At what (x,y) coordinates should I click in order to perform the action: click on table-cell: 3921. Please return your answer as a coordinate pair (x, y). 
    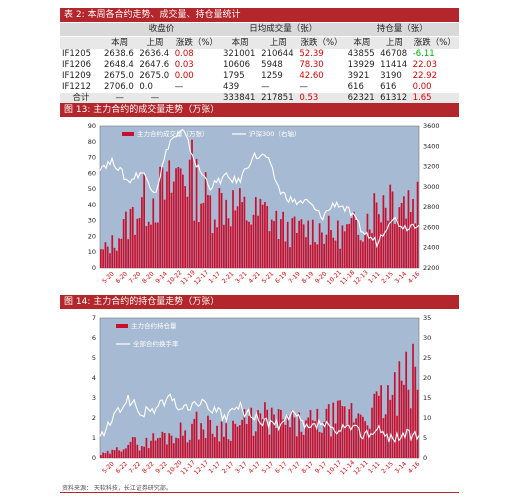
    Looking at the image, I should click on (358, 76).